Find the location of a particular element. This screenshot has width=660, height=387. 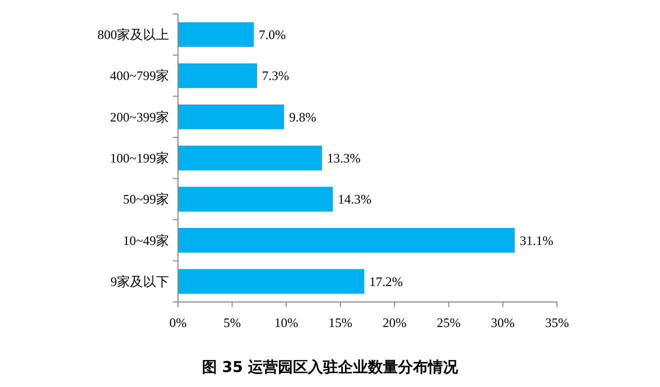

x-tick-label: 20% is located at coordinates (394, 322).